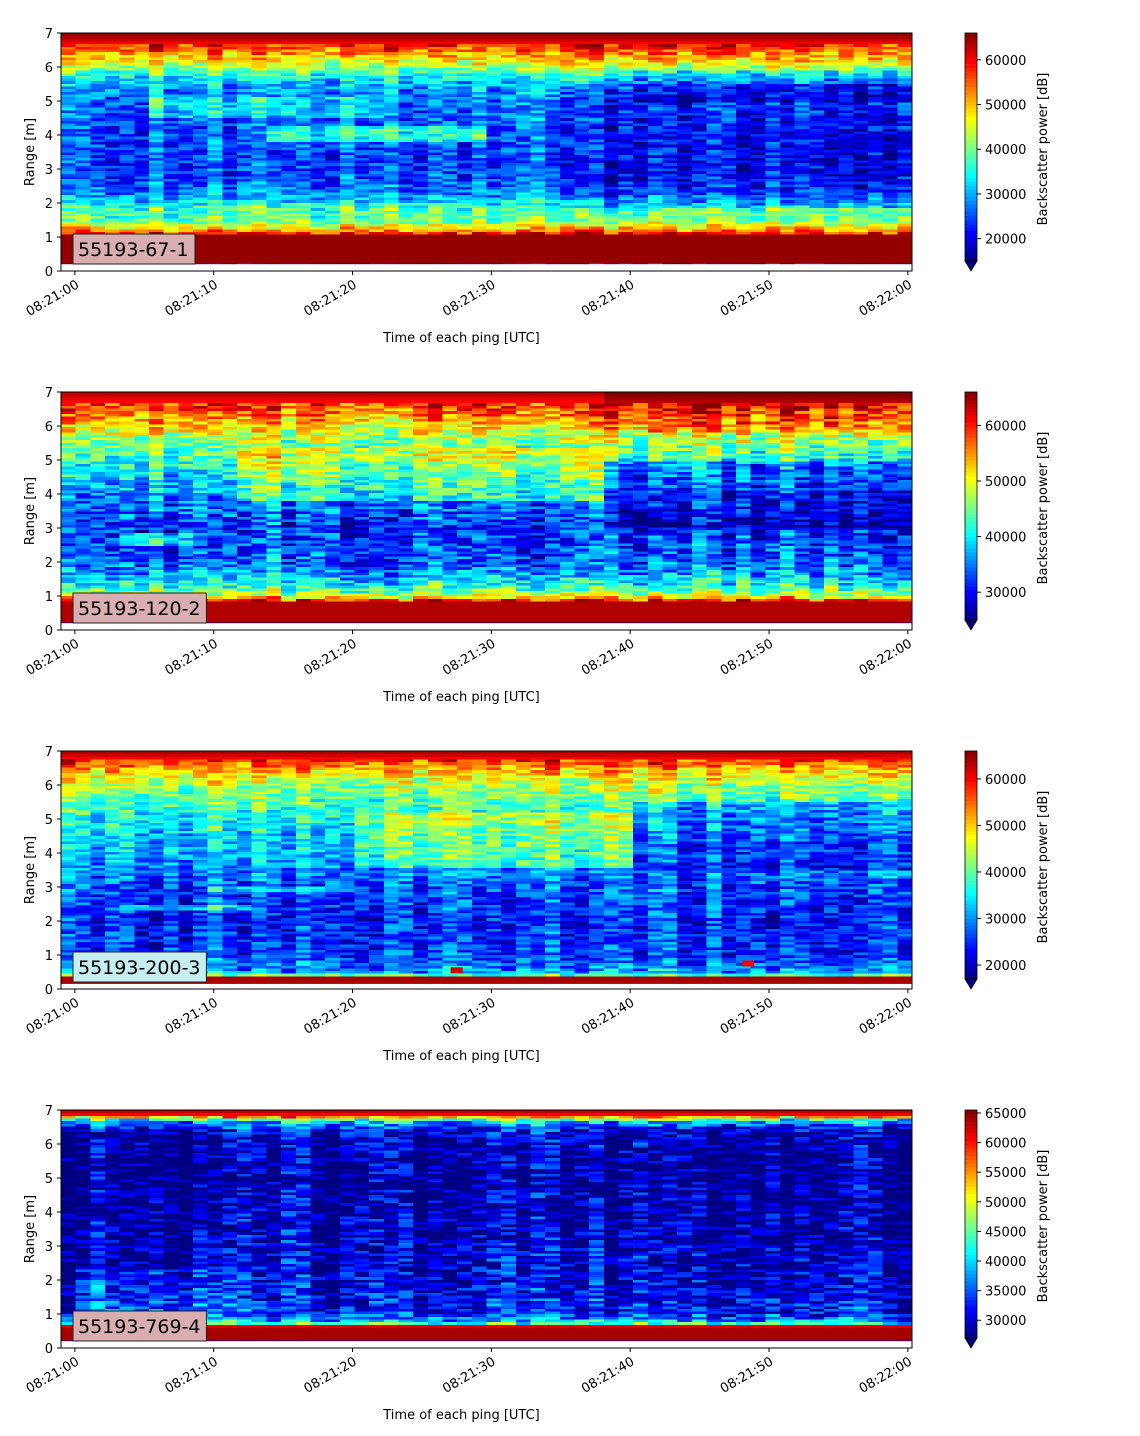 The width and height of the screenshot is (1140, 1436). I want to click on series-label-box: 55193-120-2, so click(139, 608).